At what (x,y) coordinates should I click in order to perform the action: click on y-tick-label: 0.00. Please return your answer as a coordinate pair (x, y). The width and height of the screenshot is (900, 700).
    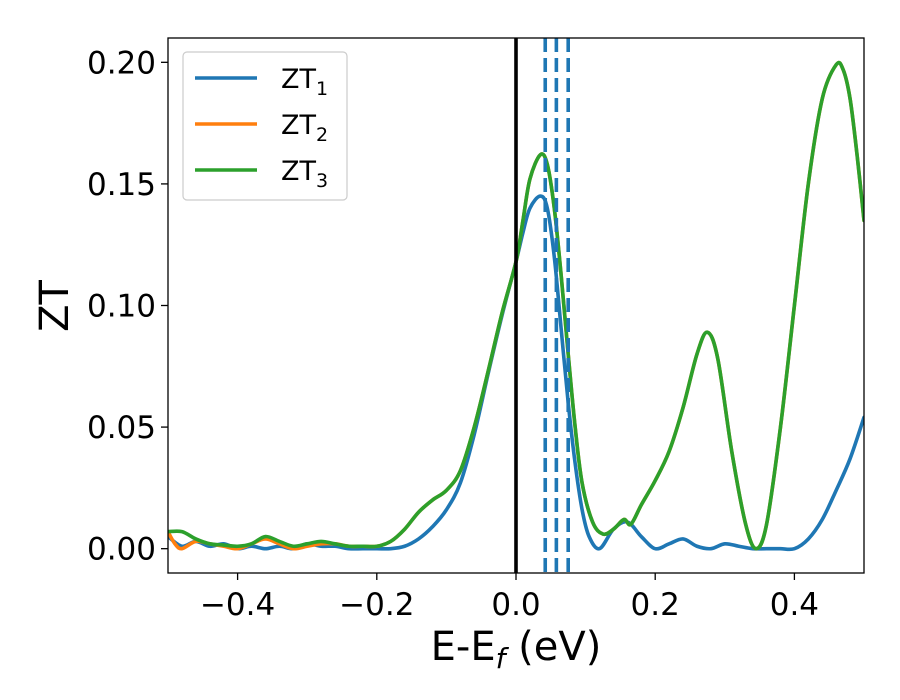
    Looking at the image, I should click on (121, 550).